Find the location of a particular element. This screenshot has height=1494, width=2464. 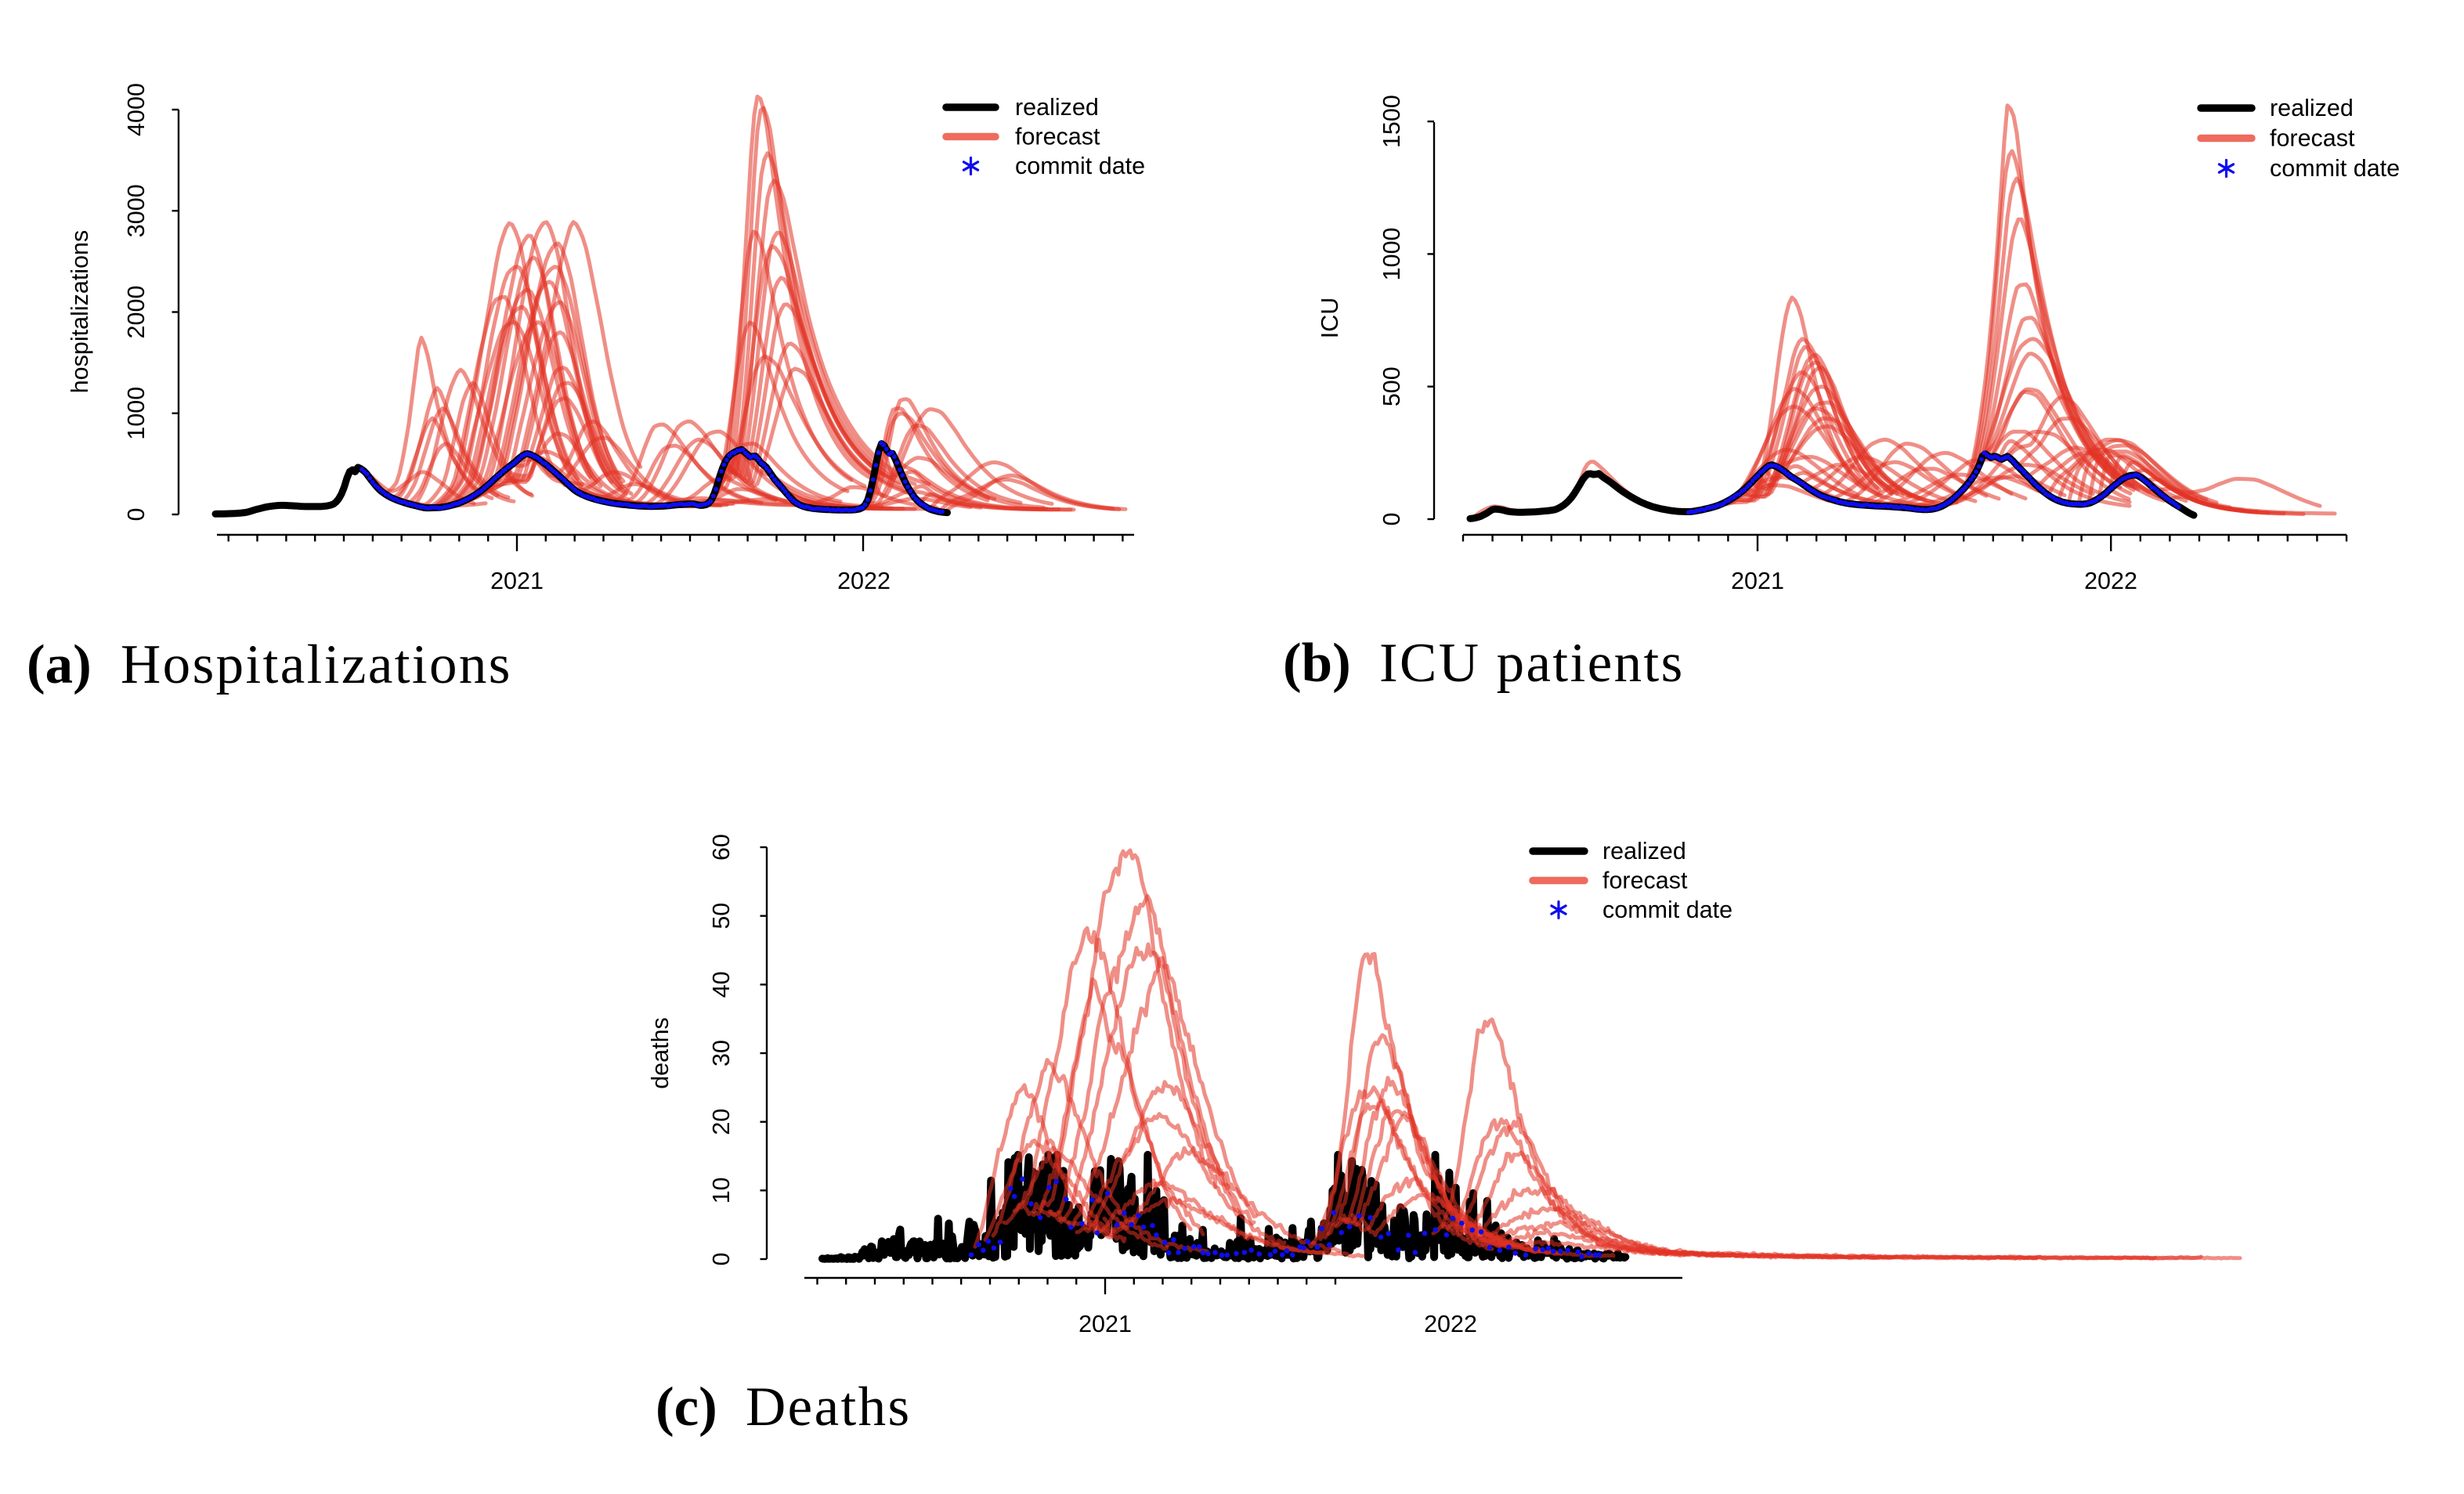

svg-text: 50 is located at coordinates (721, 916).